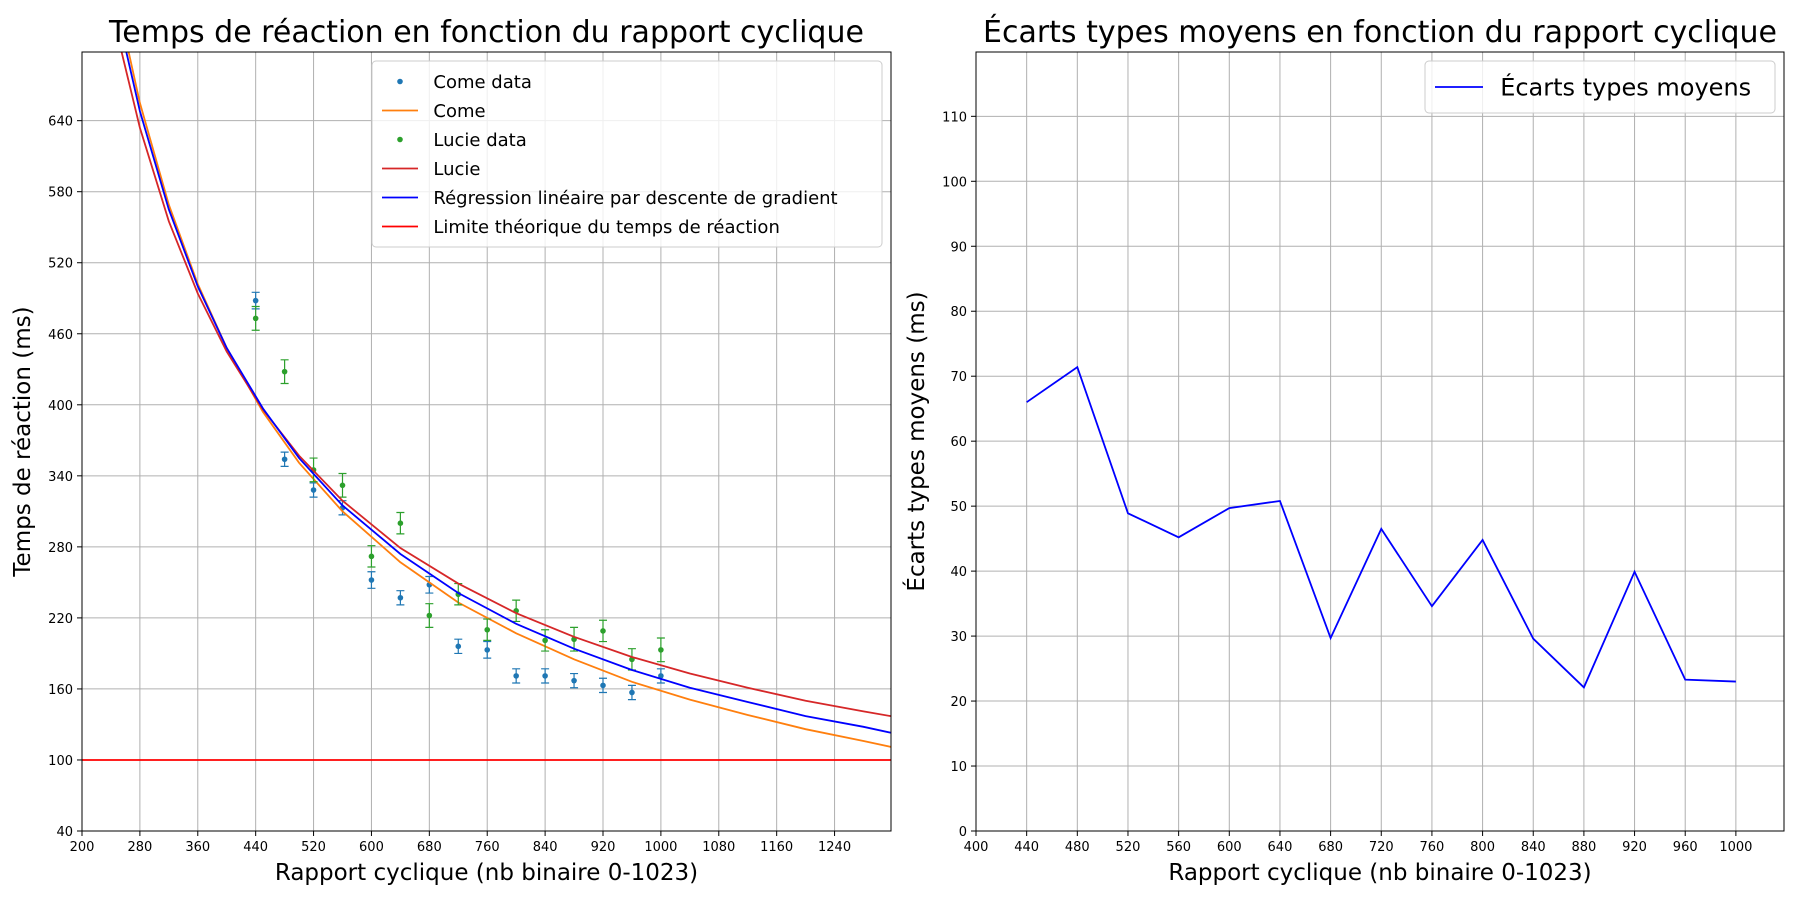  Describe the element at coordinates (916, 441) in the screenshot. I see `y-axis-label: Écarts types moyens (ms)` at that location.